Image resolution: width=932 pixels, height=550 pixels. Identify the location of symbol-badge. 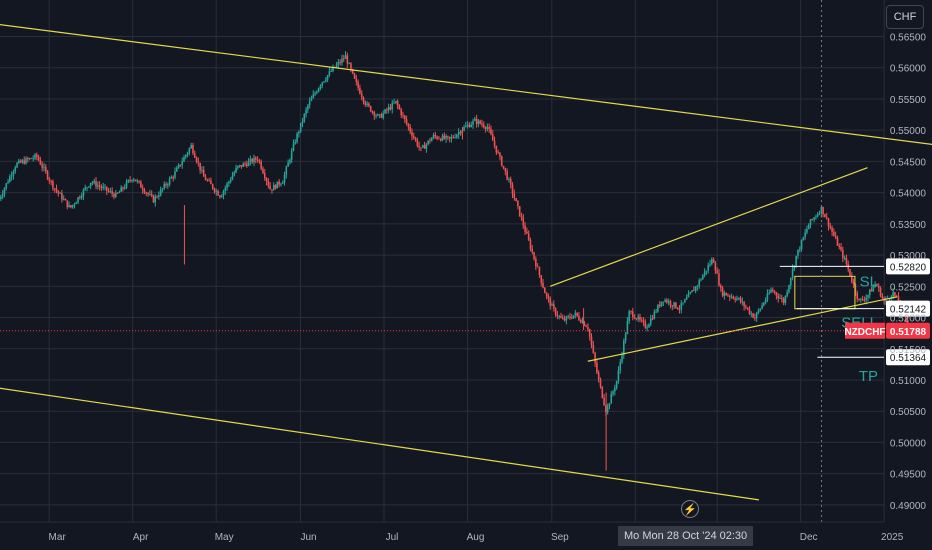
(865, 330).